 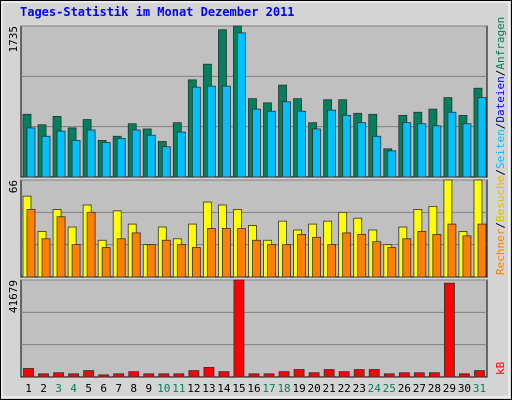 I want to click on legend-entry: Besuche, so click(x=500, y=199).